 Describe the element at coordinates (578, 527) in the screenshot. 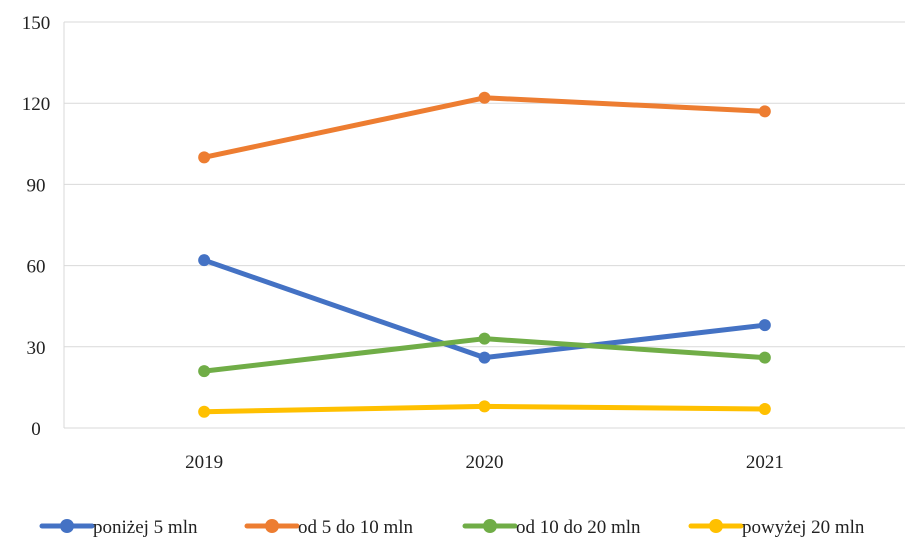

I see `legend-label: od 10 do 20 mln` at that location.